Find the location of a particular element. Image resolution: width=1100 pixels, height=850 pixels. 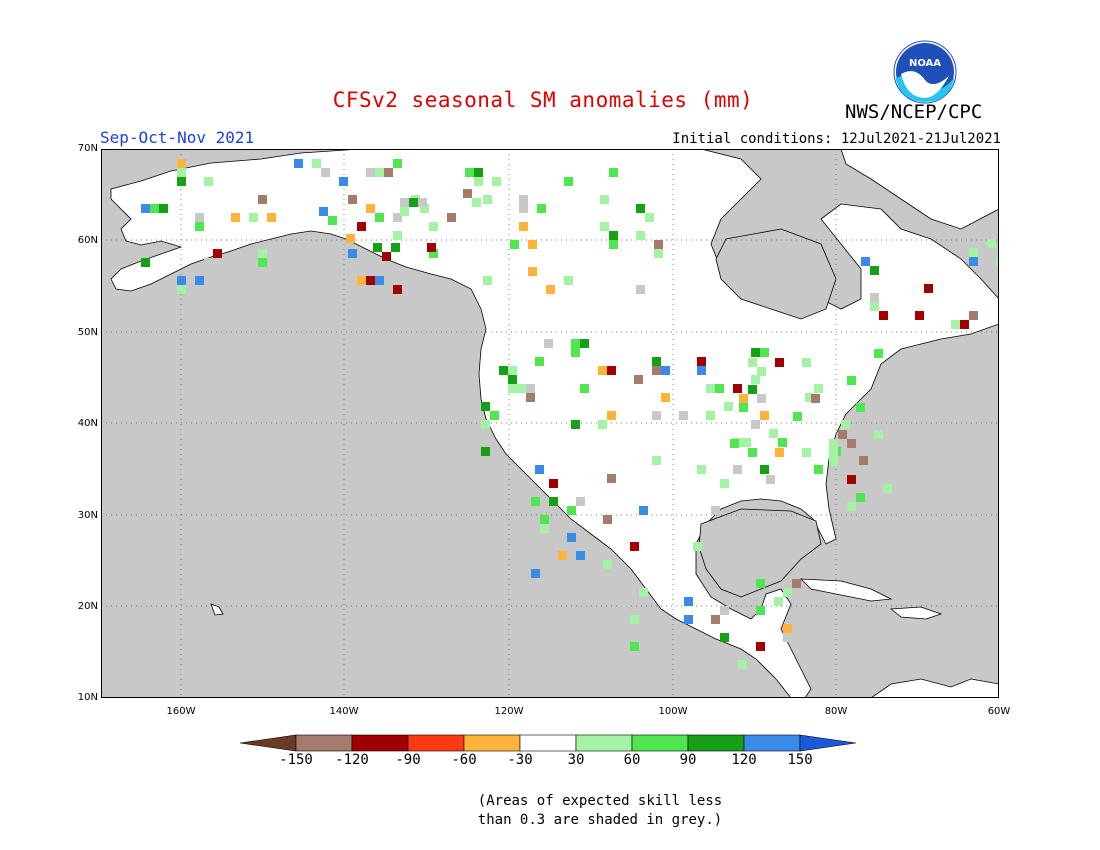

lon-label-140w: 140W is located at coordinates (344, 711).